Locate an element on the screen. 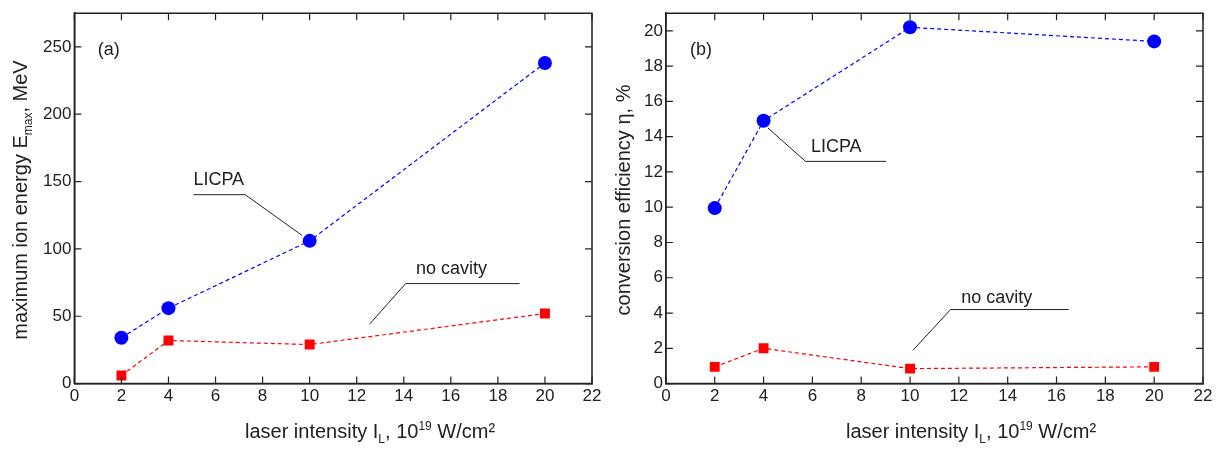  y-tick-label: 50 is located at coordinates (62, 315).